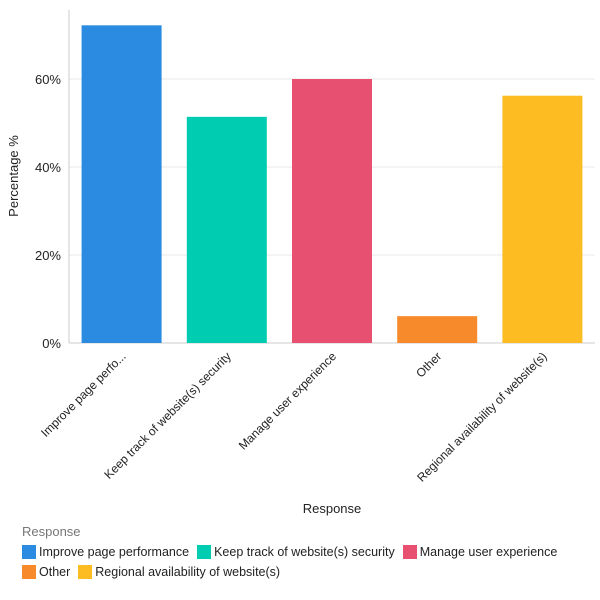 This screenshot has height=600, width=600. What do you see at coordinates (51, 531) in the screenshot?
I see `legend-title: Response` at bounding box center [51, 531].